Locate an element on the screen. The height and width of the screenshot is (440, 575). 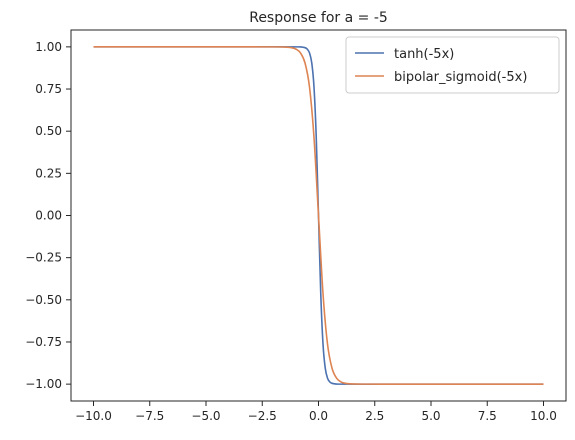
x-tick-label: 7.5 is located at coordinates (487, 416).